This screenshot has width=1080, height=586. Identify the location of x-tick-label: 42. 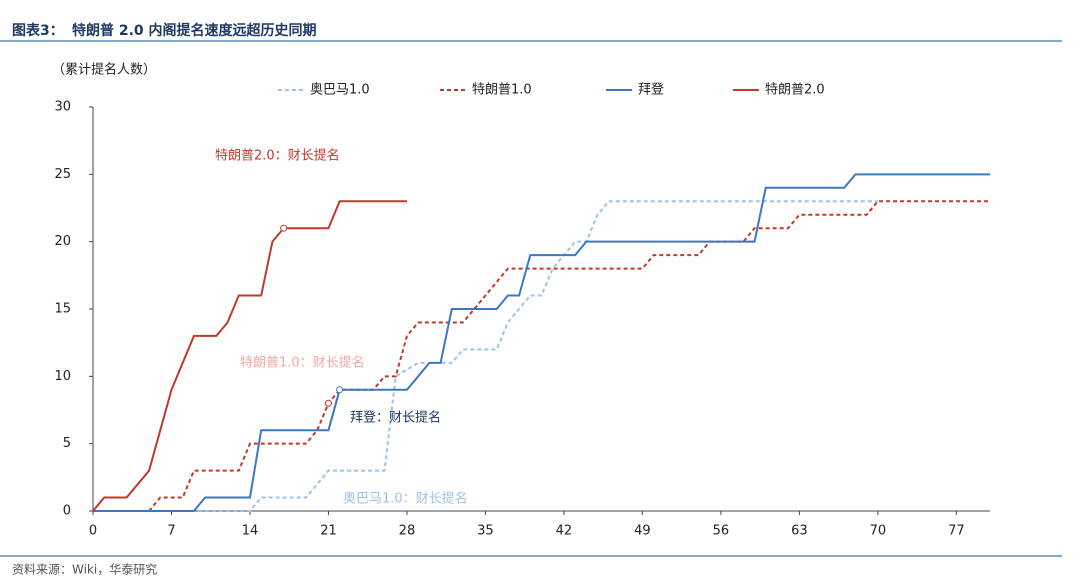
(564, 531).